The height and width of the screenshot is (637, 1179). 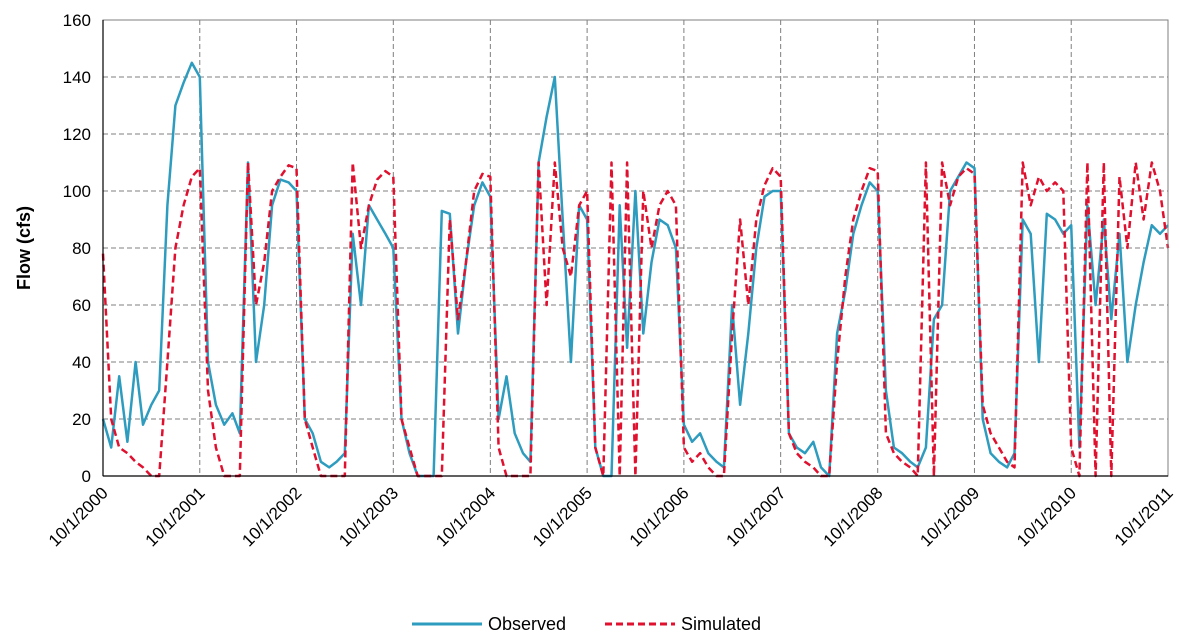 I want to click on x-tick-label: 10/1/2000, so click(x=78, y=516).